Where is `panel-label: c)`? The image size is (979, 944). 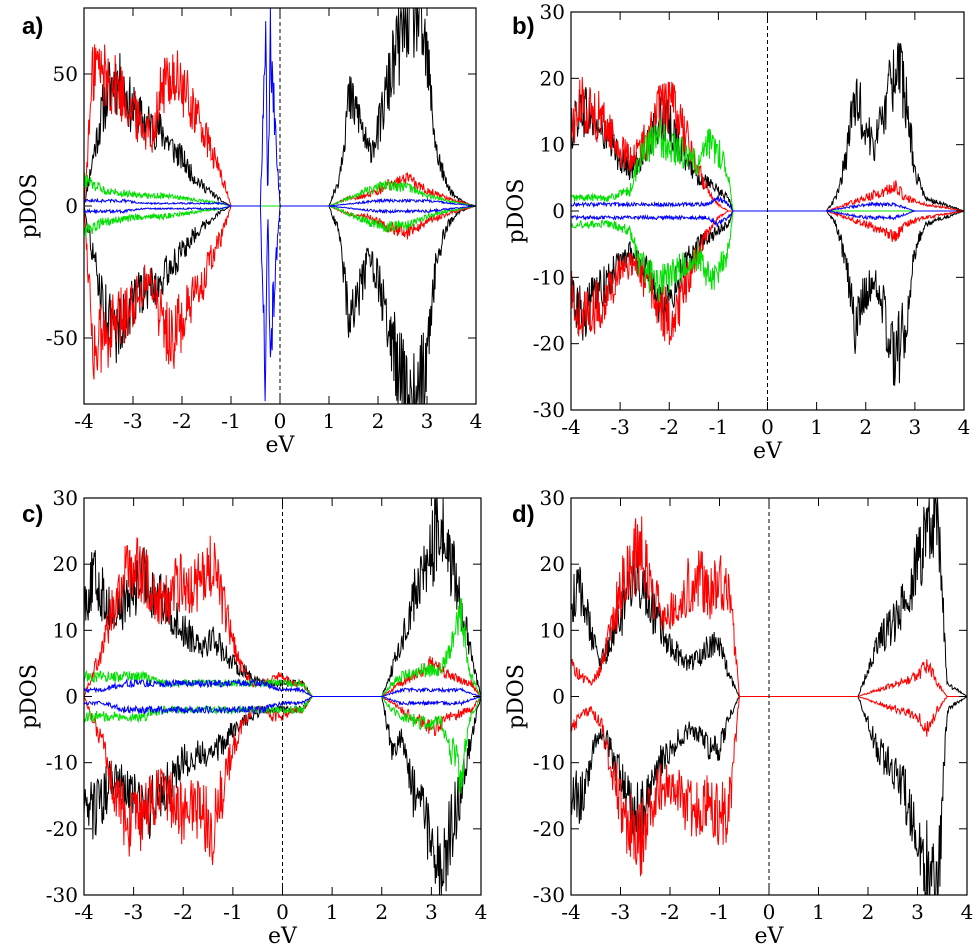
panel-label: c) is located at coordinates (32, 514).